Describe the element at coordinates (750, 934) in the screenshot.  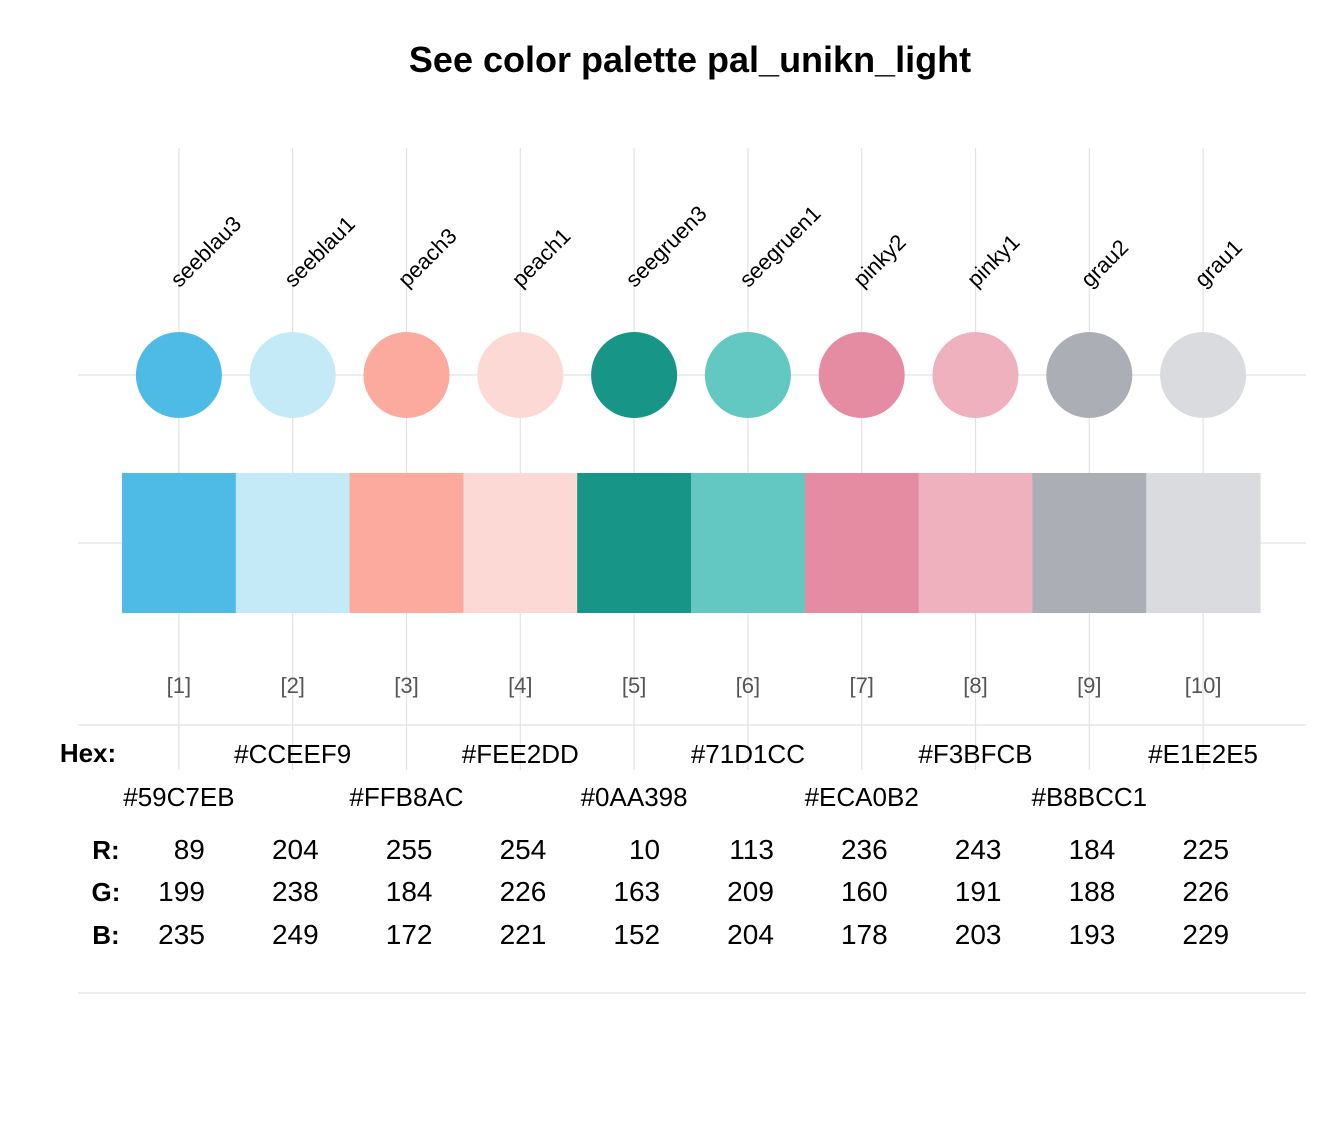
I see `b-value: 204` at that location.